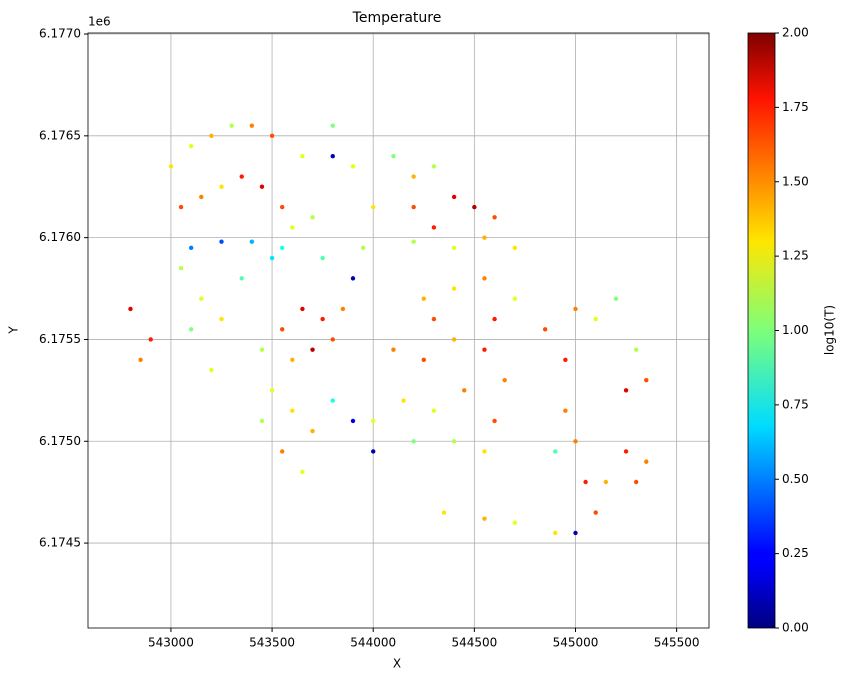  What do you see at coordinates (60, 135) in the screenshot?
I see `y-tick-label: 6.1765` at bounding box center [60, 135].